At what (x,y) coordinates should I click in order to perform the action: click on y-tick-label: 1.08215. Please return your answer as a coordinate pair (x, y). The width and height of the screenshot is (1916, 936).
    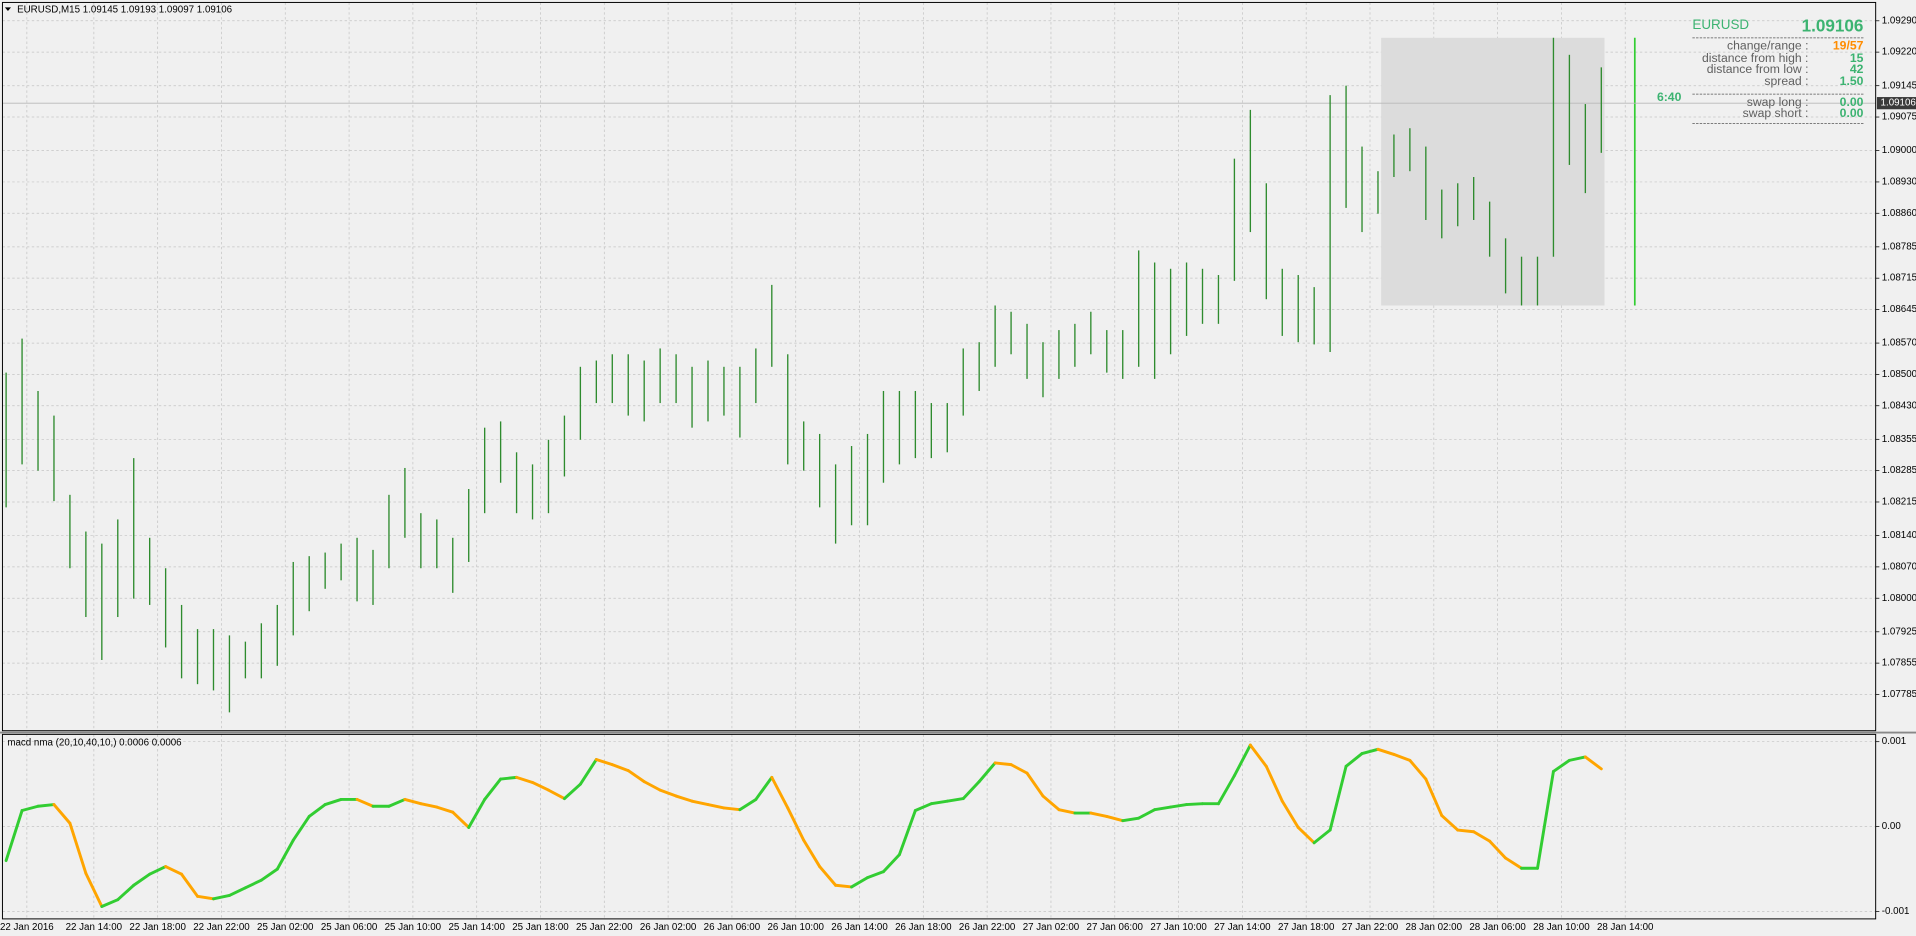
    Looking at the image, I should click on (1899, 502).